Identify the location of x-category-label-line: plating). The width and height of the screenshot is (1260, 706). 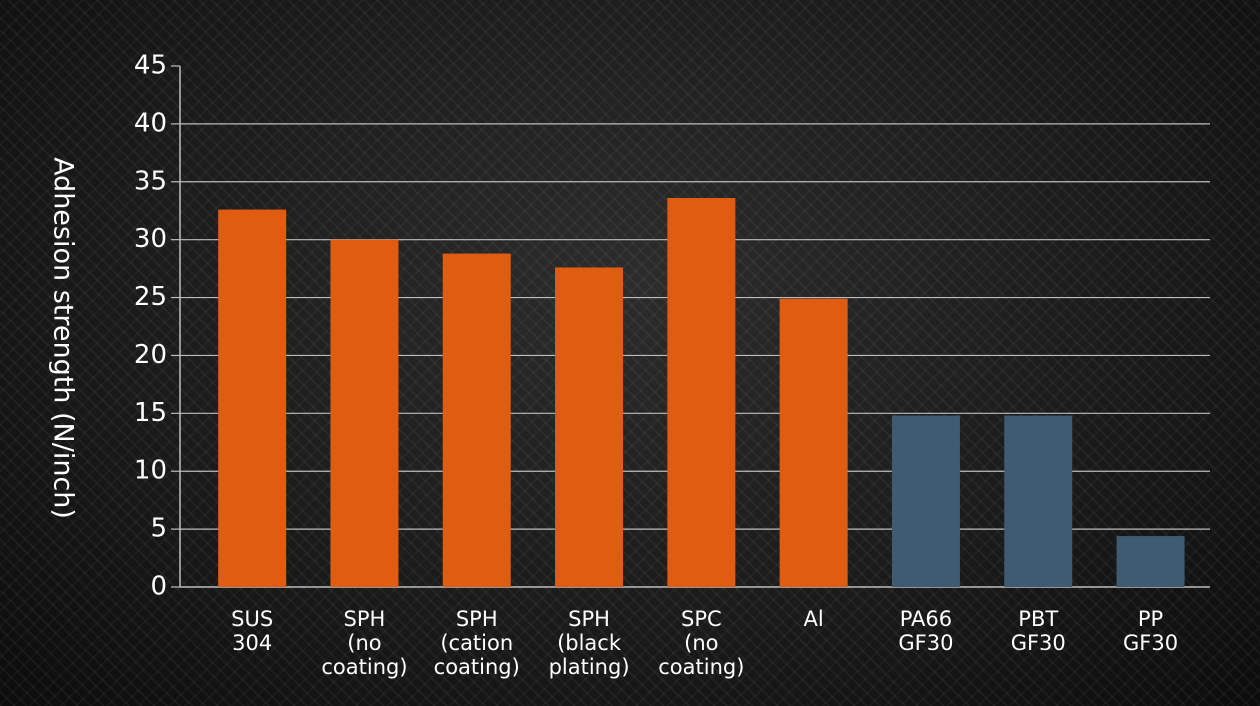
(589, 667).